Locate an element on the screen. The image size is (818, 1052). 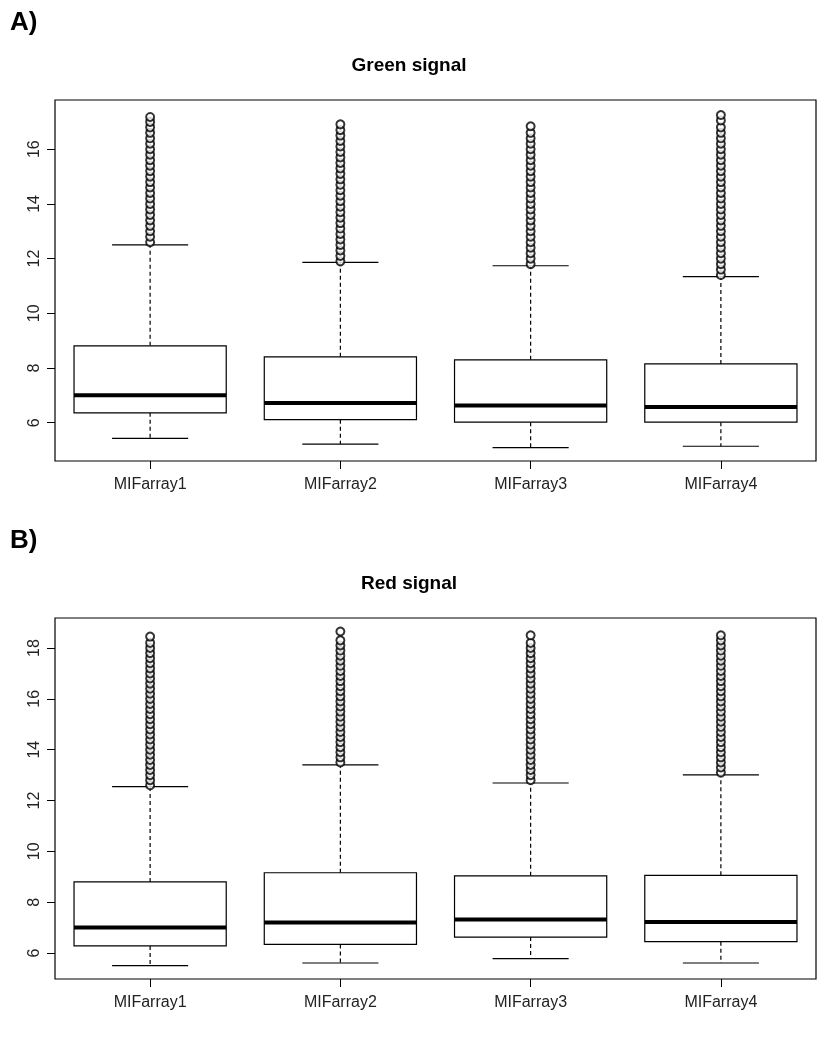
text: B) is located at coordinates (24, 539).